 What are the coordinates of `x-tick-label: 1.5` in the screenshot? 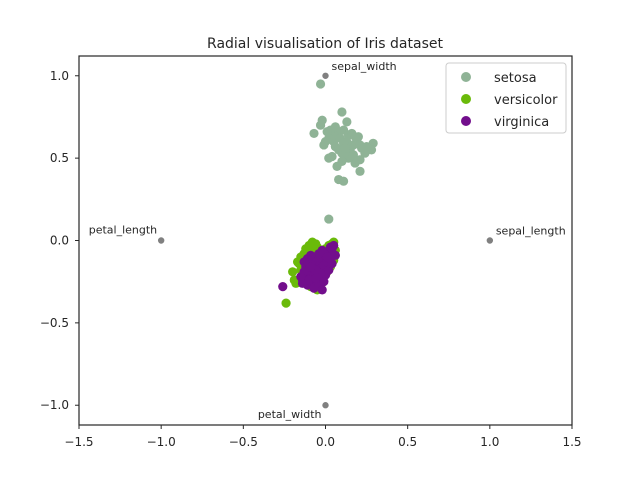 It's located at (571, 442).